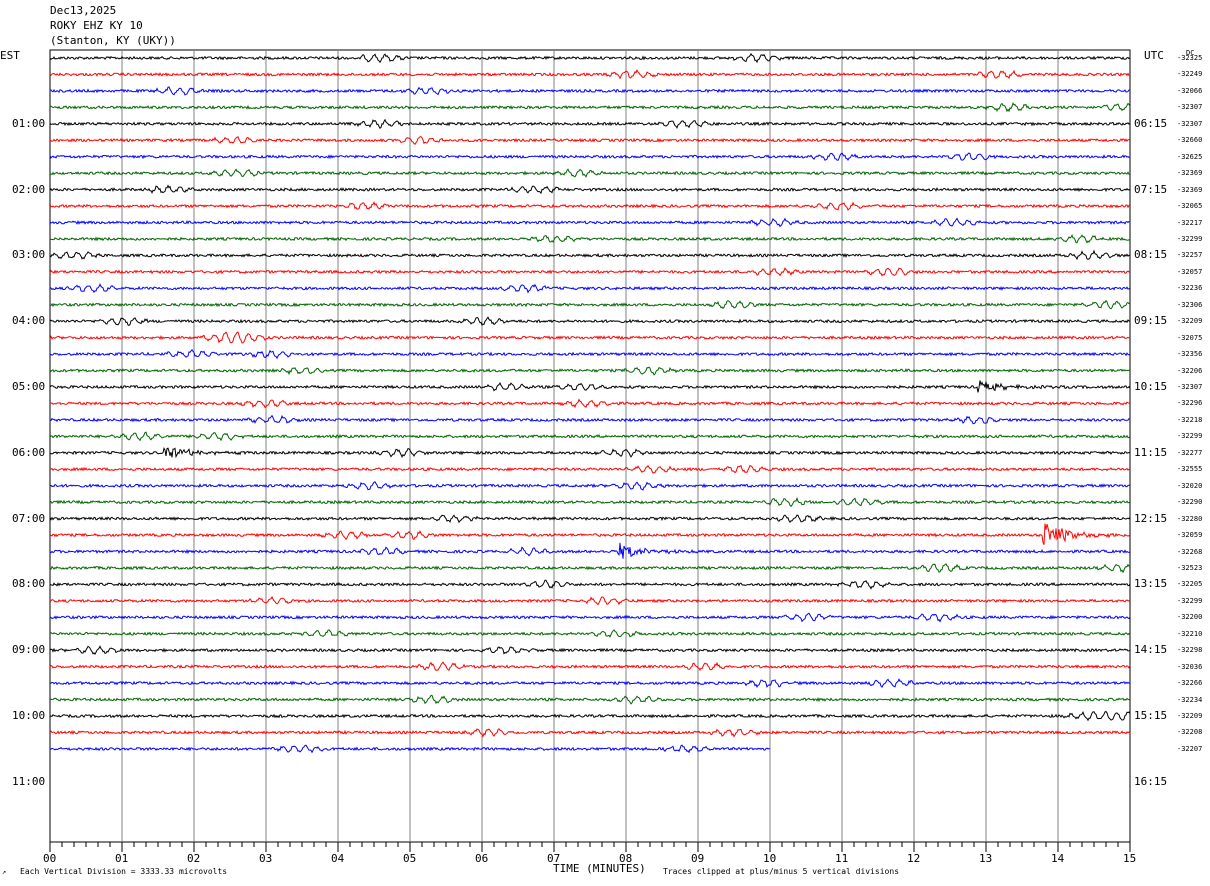 This screenshot has width=1210, height=886. I want to click on dc-offset-label: -32059, so click(1190, 535).